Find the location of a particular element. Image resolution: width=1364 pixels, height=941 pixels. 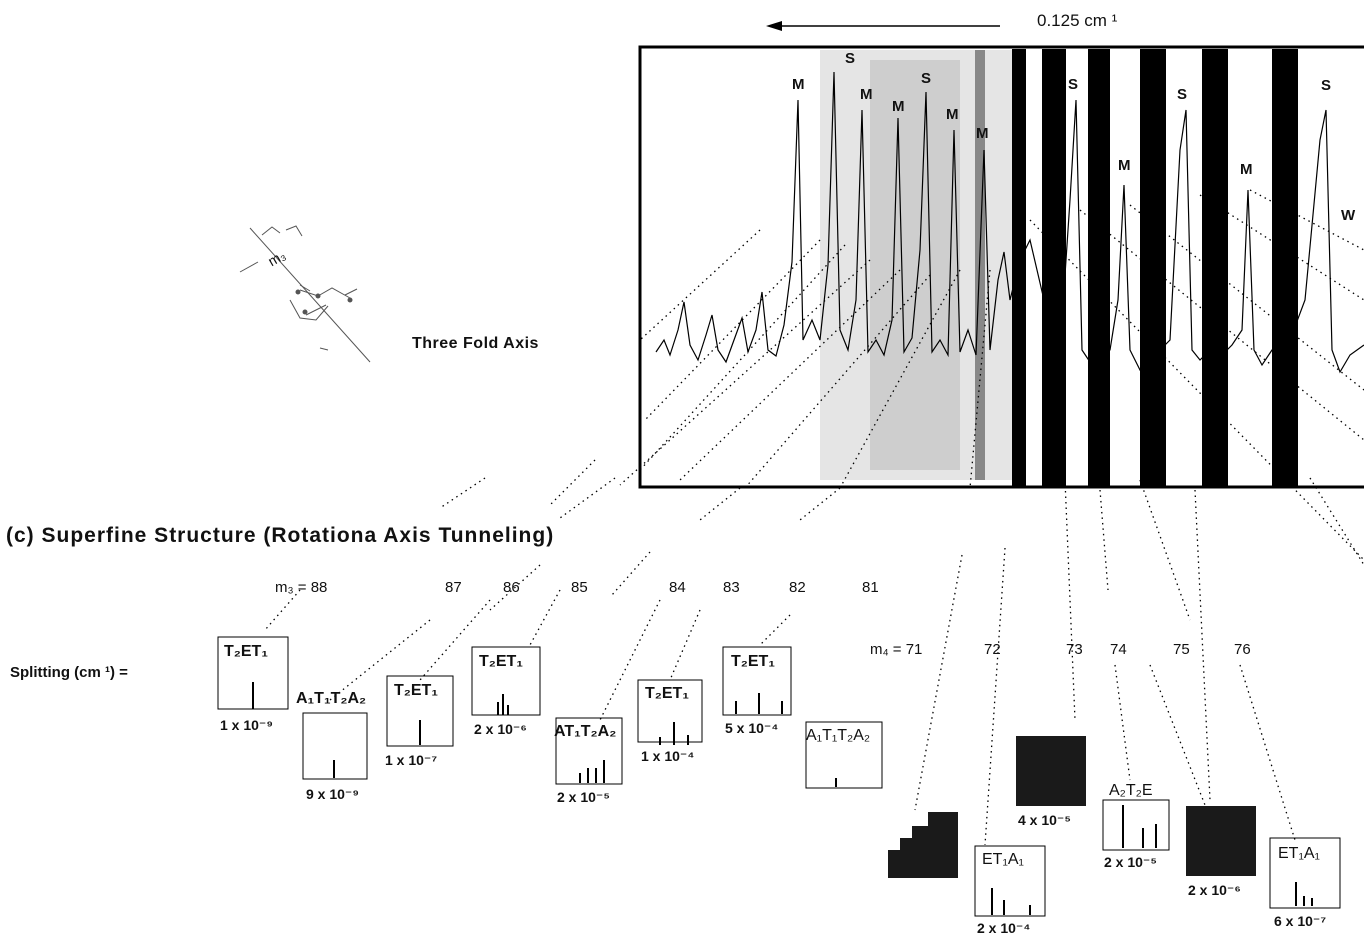

splitting-value: 2 x 10⁻⁴ is located at coordinates (1004, 928).